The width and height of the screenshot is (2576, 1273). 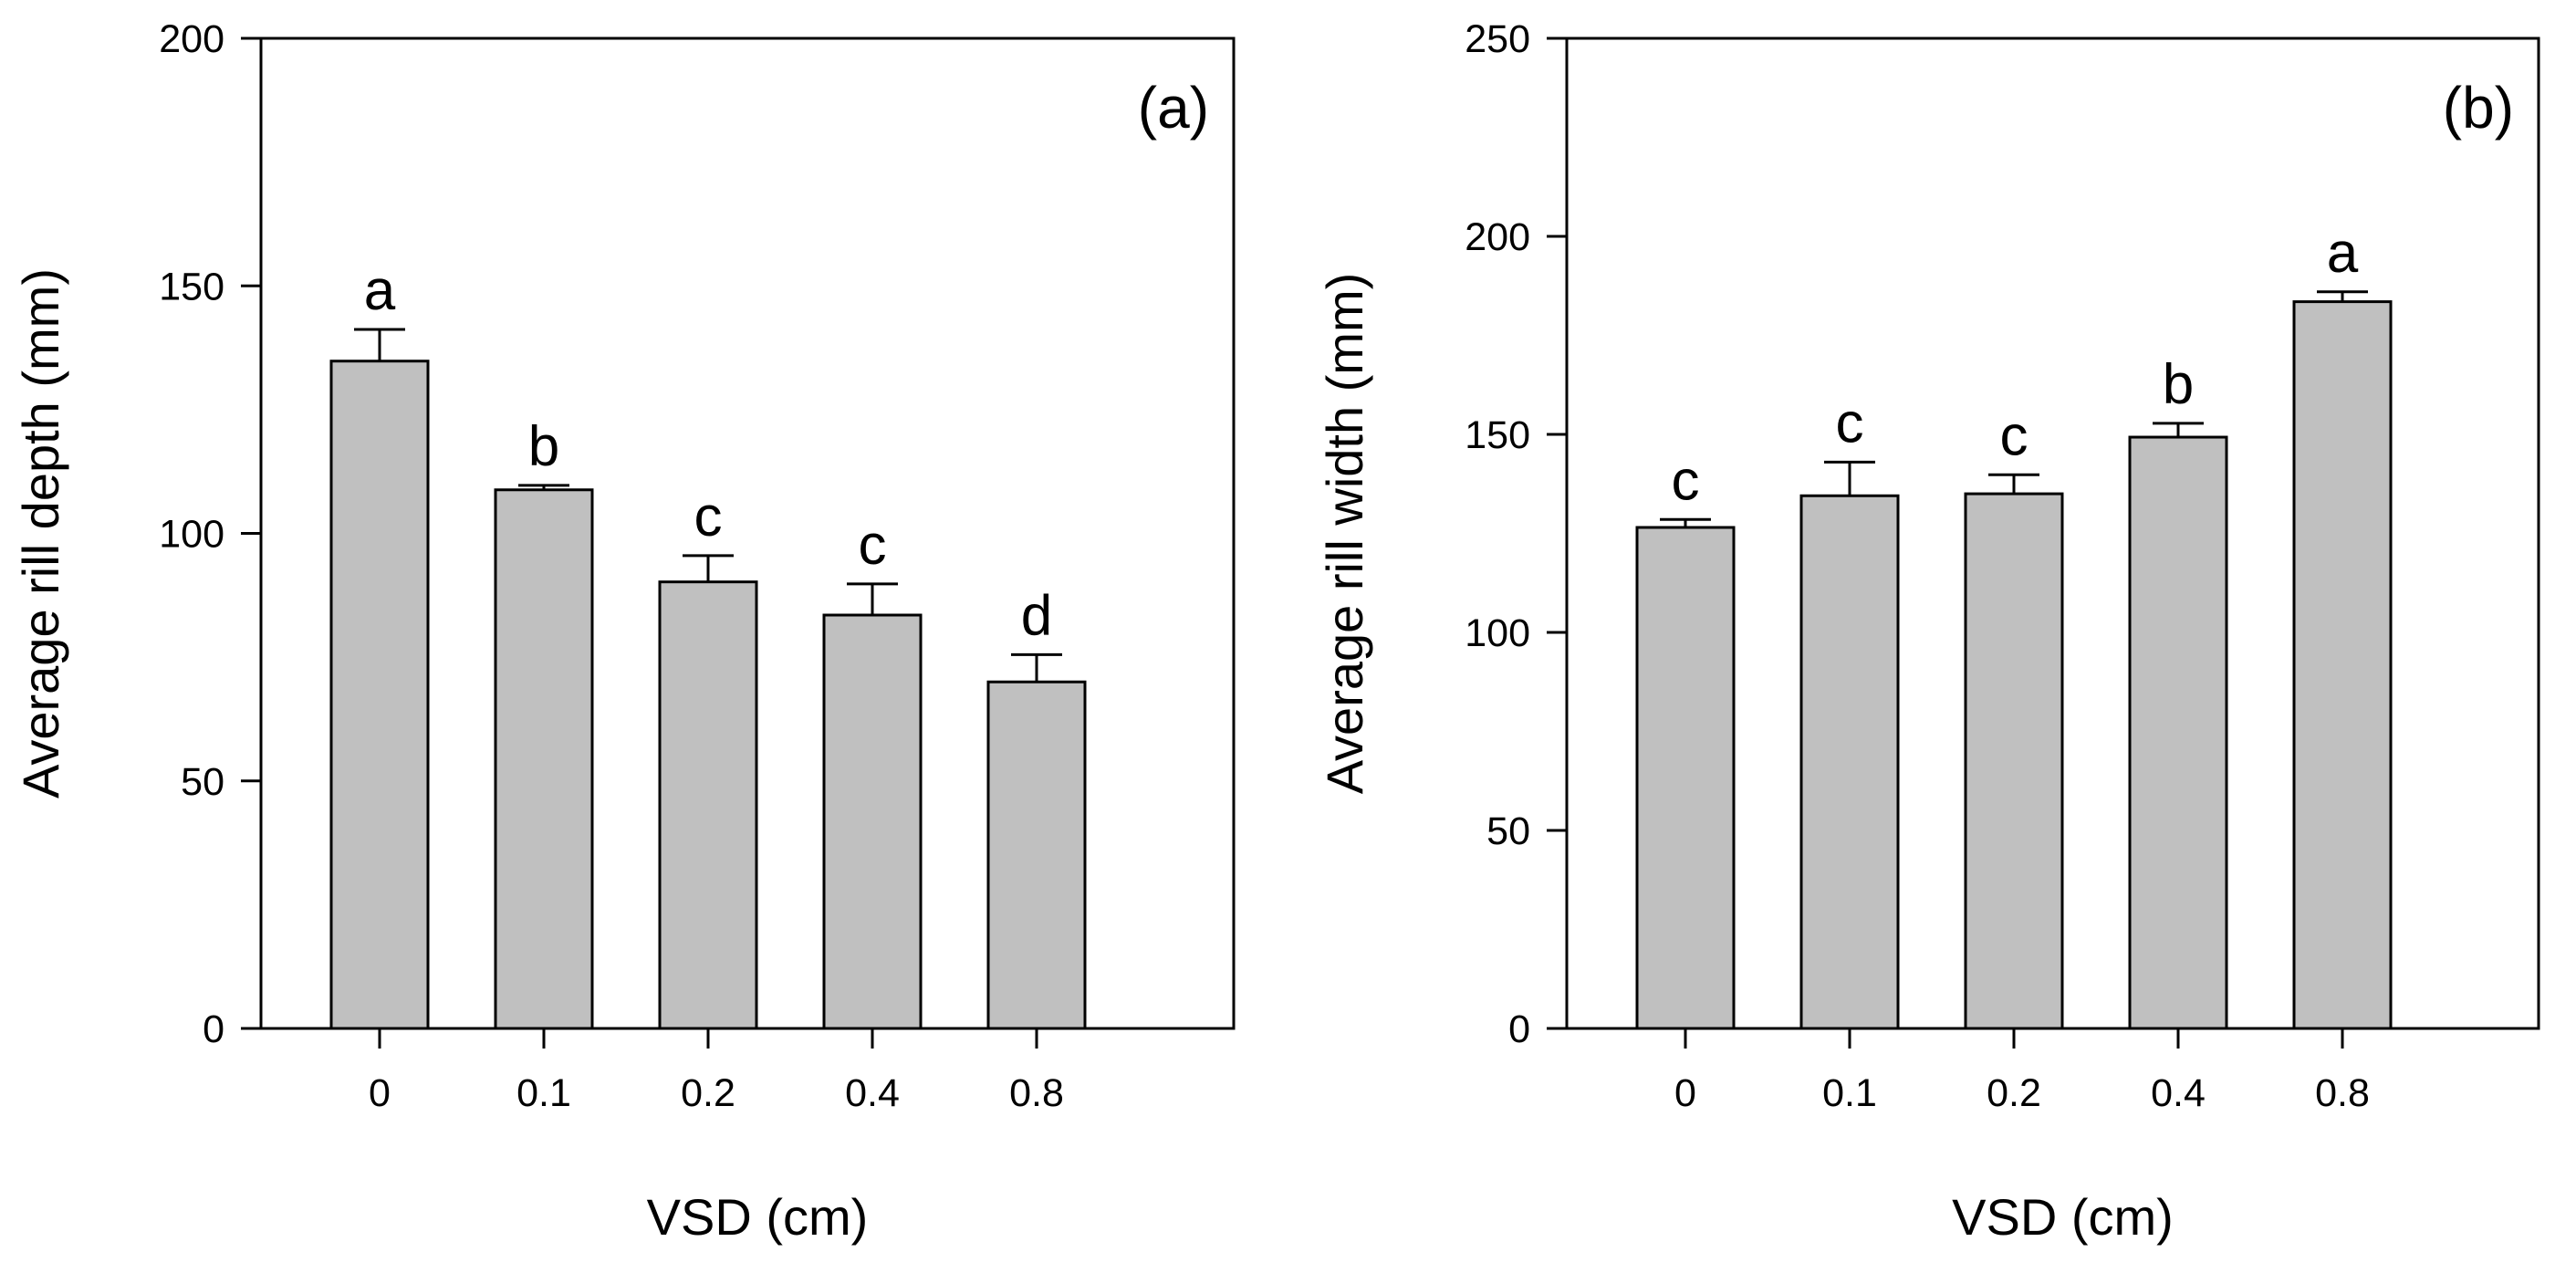 What do you see at coordinates (2478, 108) in the screenshot?
I see `panel-label: (b)` at bounding box center [2478, 108].